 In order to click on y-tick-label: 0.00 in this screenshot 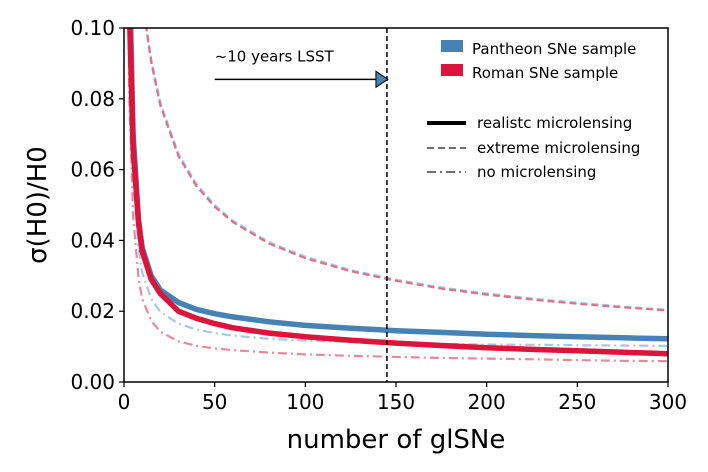, I will do `click(92, 382)`.